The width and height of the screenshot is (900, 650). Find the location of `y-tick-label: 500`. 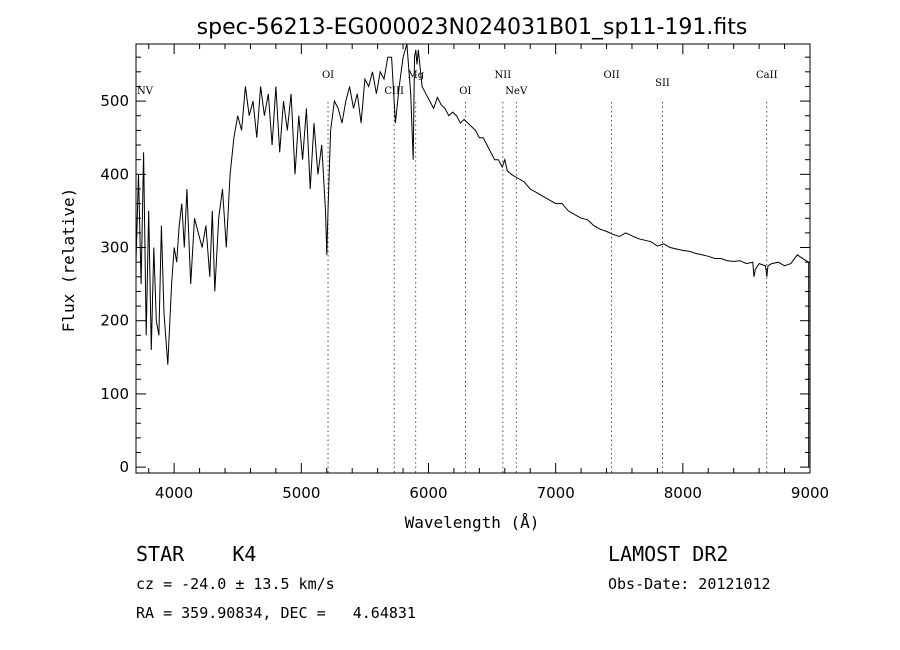

y-tick-label: 500 is located at coordinates (114, 101).